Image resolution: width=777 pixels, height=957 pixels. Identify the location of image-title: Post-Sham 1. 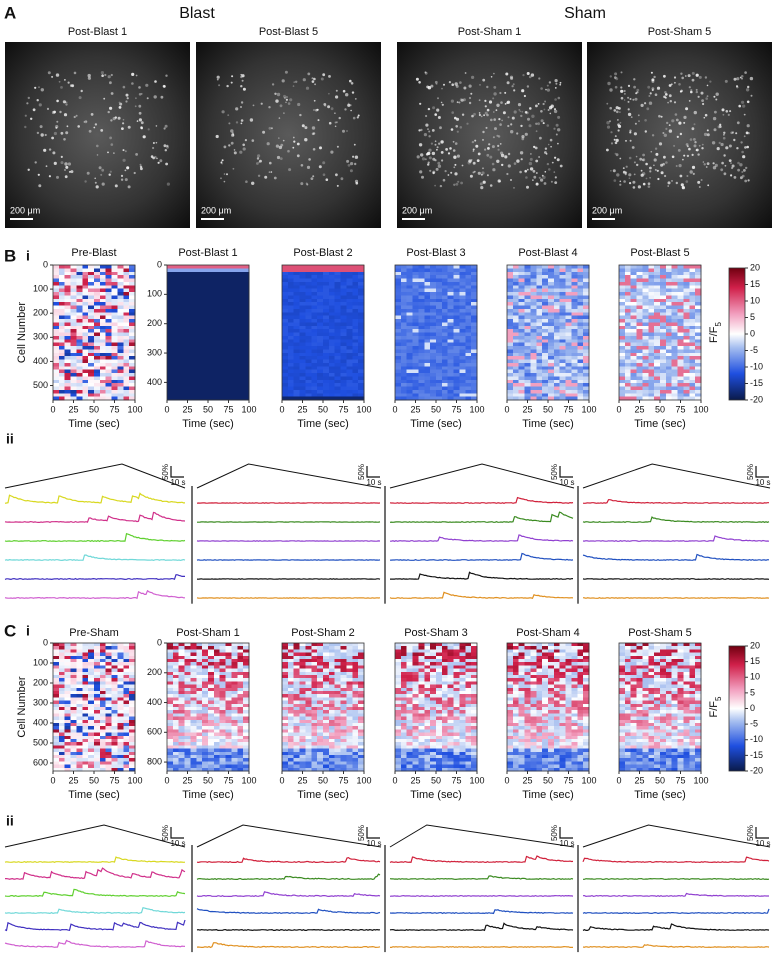
(490, 32).